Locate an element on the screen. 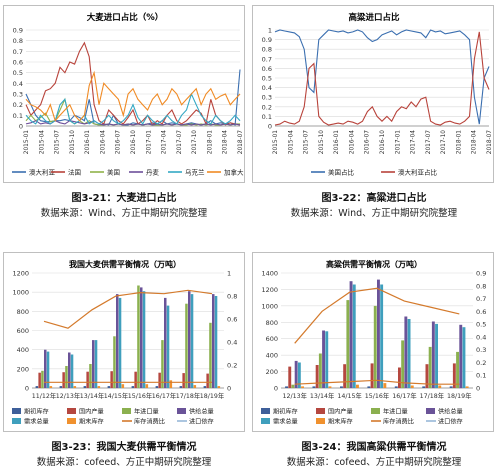  x-tick-label: 2017-10 is located at coordinates (444, 142).